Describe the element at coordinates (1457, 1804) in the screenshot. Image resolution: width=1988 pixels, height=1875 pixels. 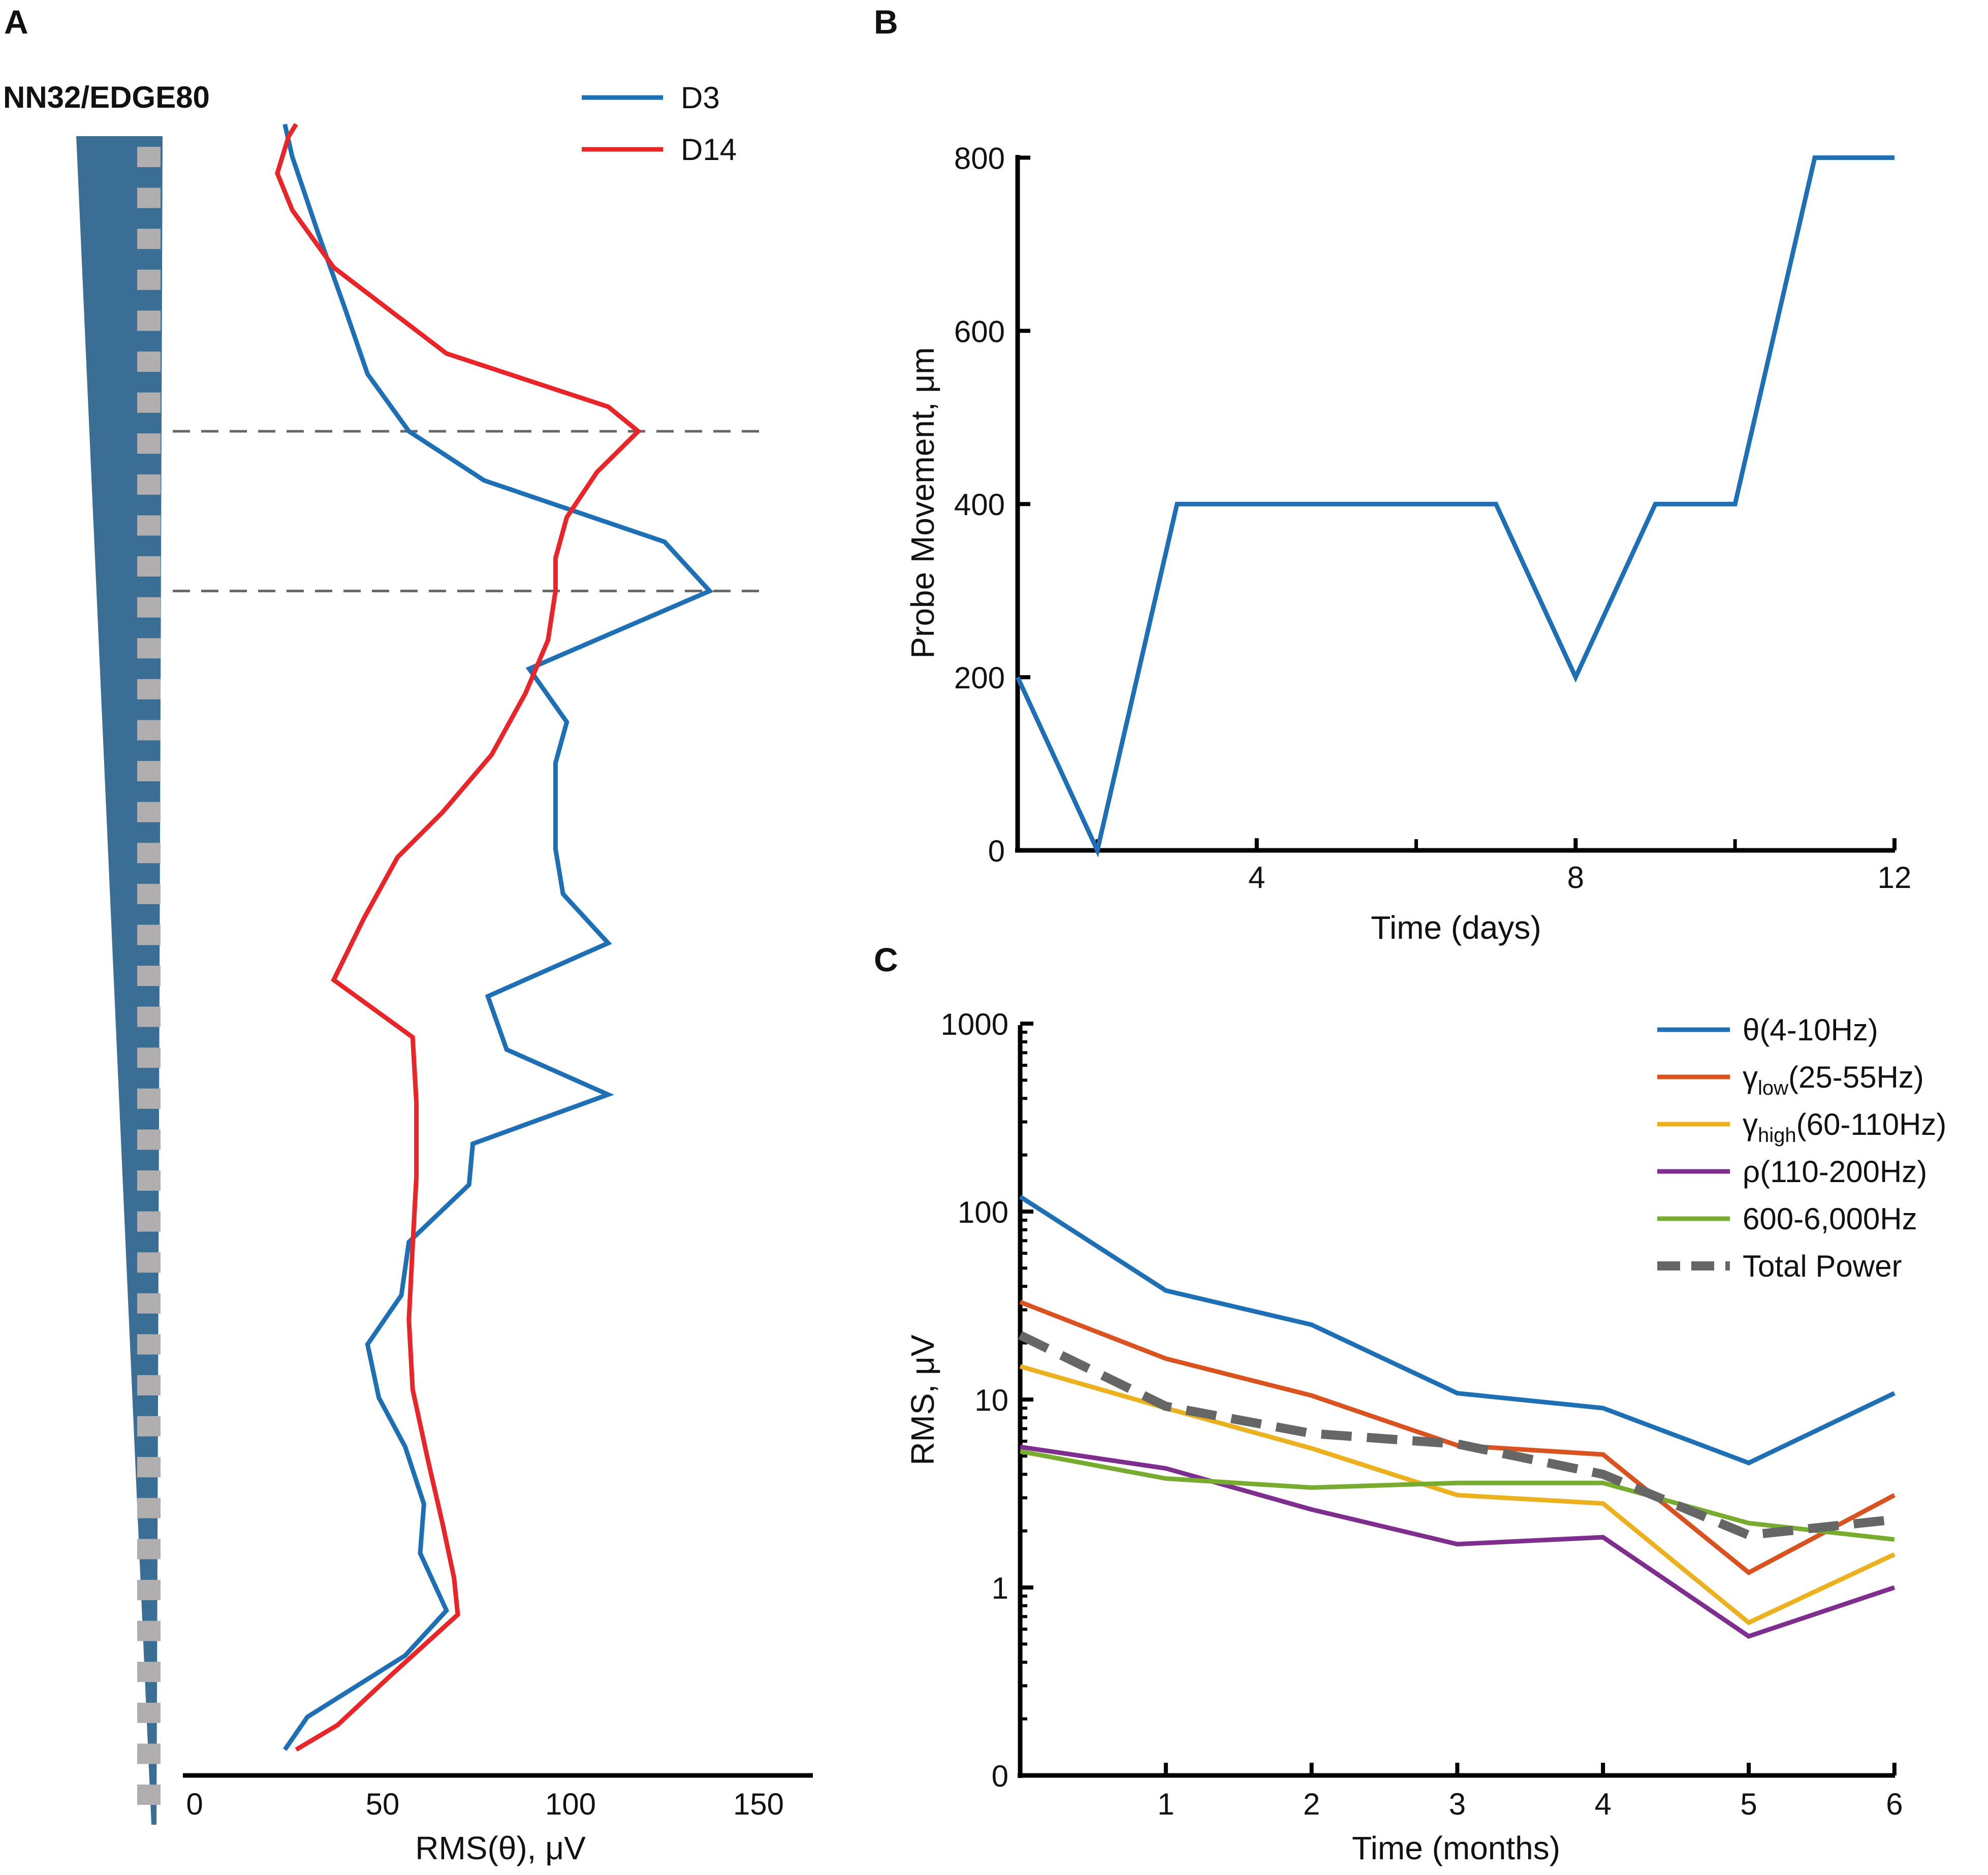
I see `x-tick-label: 3` at that location.